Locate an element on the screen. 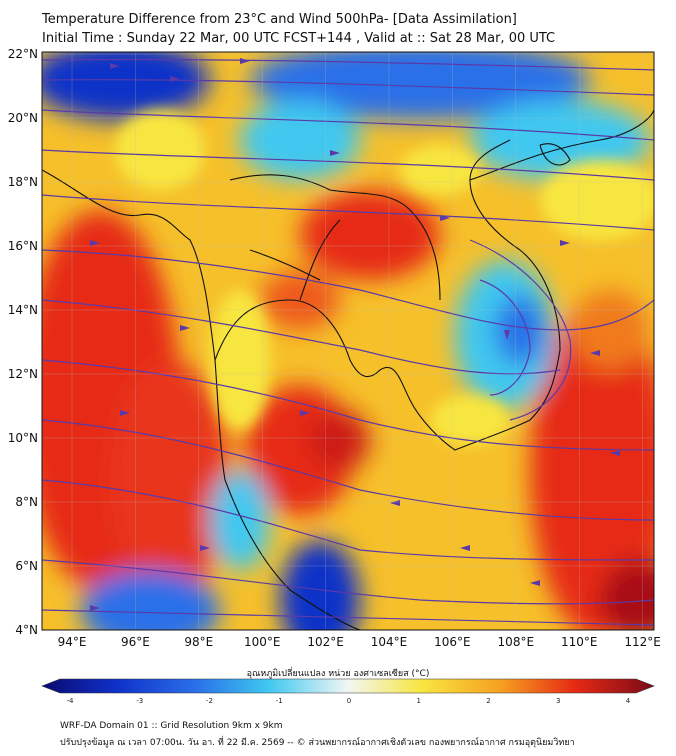 This screenshot has width=676, height=756. colorbar-ticks: -4 -3 -2 -1 0 1 2 3 4 is located at coordinates (349, 701).